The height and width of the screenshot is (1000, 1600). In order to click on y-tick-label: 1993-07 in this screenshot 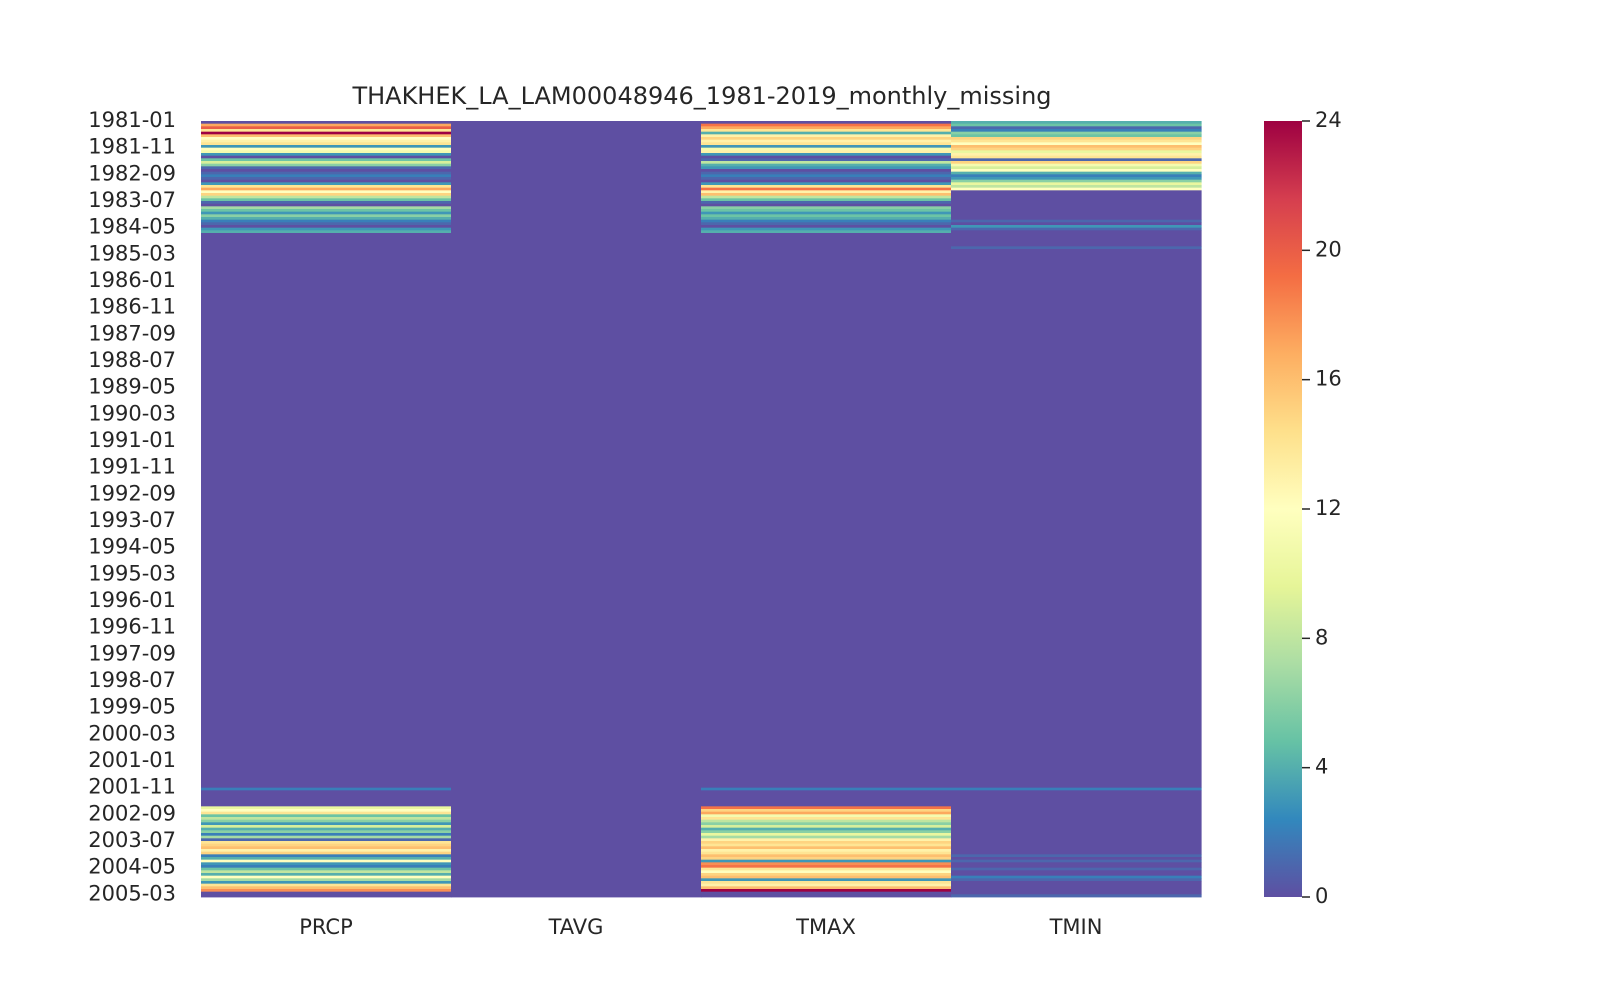, I will do `click(132, 520)`.